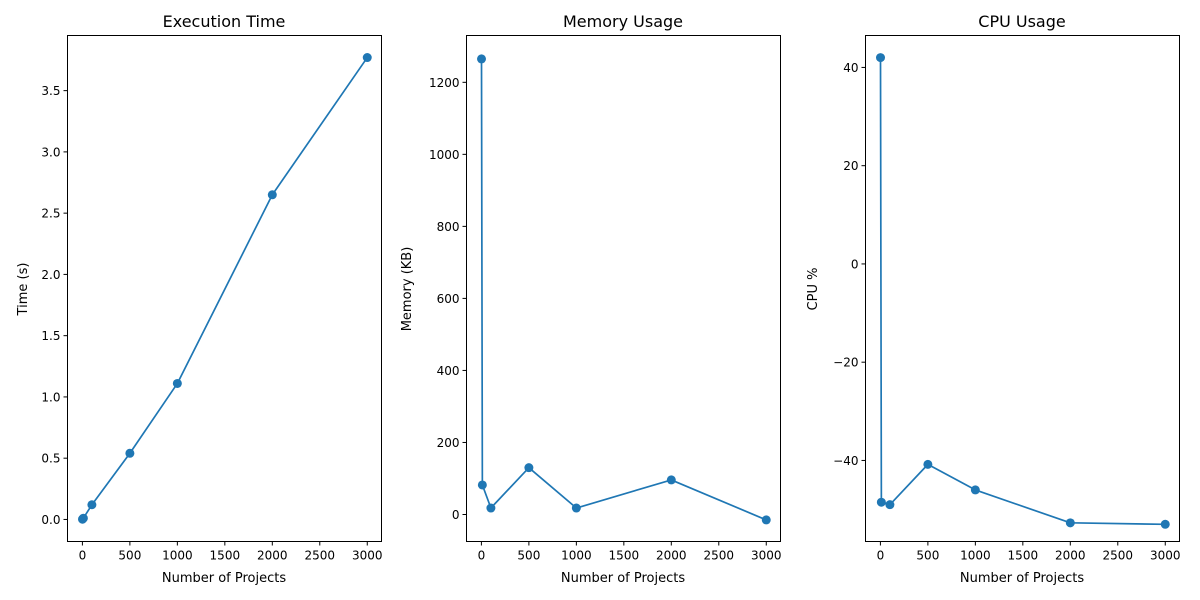 The width and height of the screenshot is (1200, 600). I want to click on y-tick-label: 600, so click(448, 299).